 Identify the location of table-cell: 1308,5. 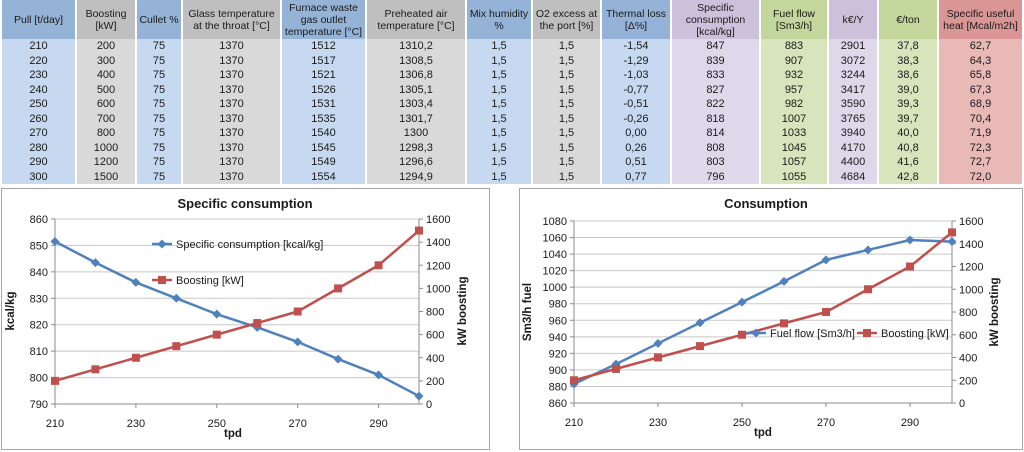
(416, 60).